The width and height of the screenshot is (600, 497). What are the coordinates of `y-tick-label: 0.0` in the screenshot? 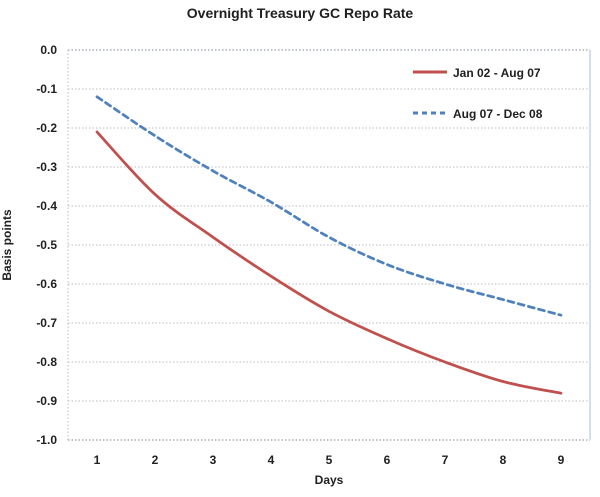 It's located at (48, 50).